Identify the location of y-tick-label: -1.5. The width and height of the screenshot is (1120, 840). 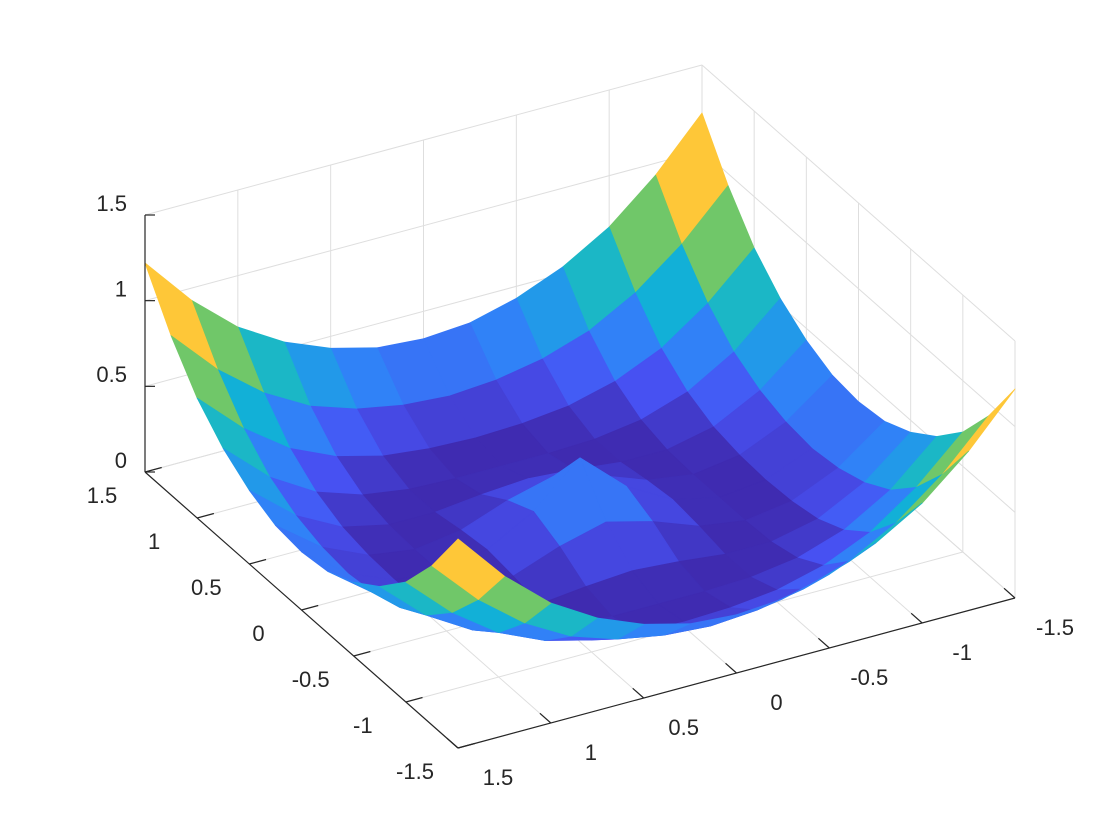
(415, 771).